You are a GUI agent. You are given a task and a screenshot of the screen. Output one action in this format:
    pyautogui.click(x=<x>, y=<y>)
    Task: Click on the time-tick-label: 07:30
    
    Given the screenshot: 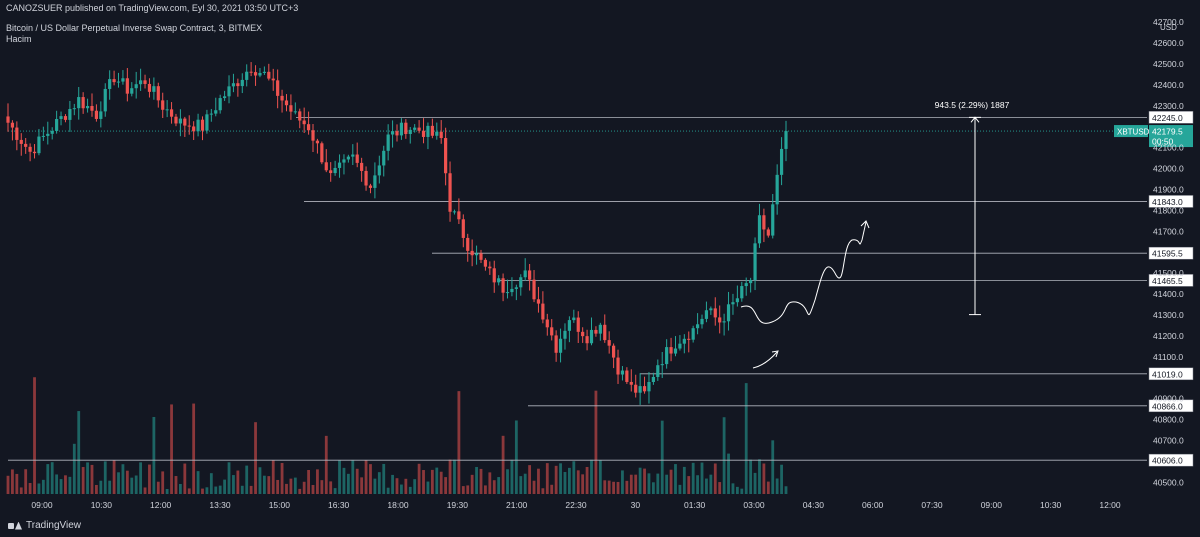 What is the action you would take?
    pyautogui.click(x=932, y=505)
    